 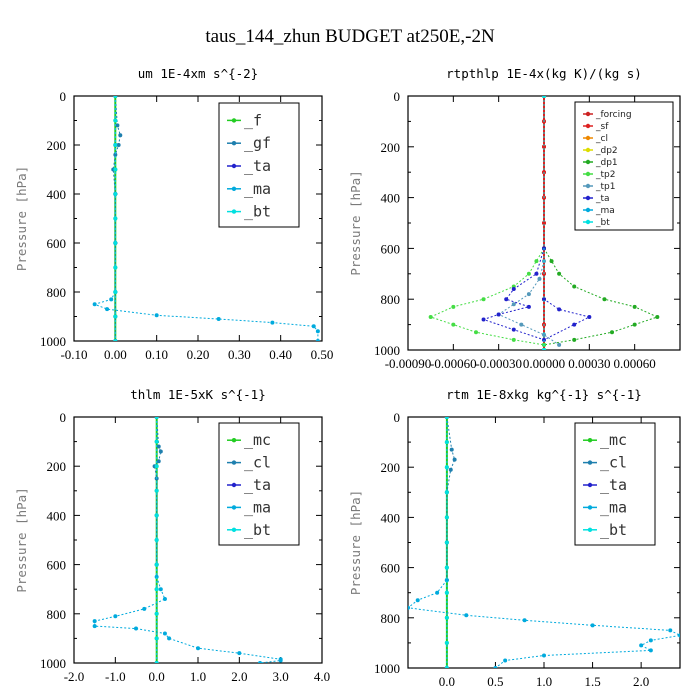 I want to click on legend: _forcing _sf _cl _dp2 _dp1 _tp2 _tp1 _ta _ma _bt, so click(x=624, y=166).